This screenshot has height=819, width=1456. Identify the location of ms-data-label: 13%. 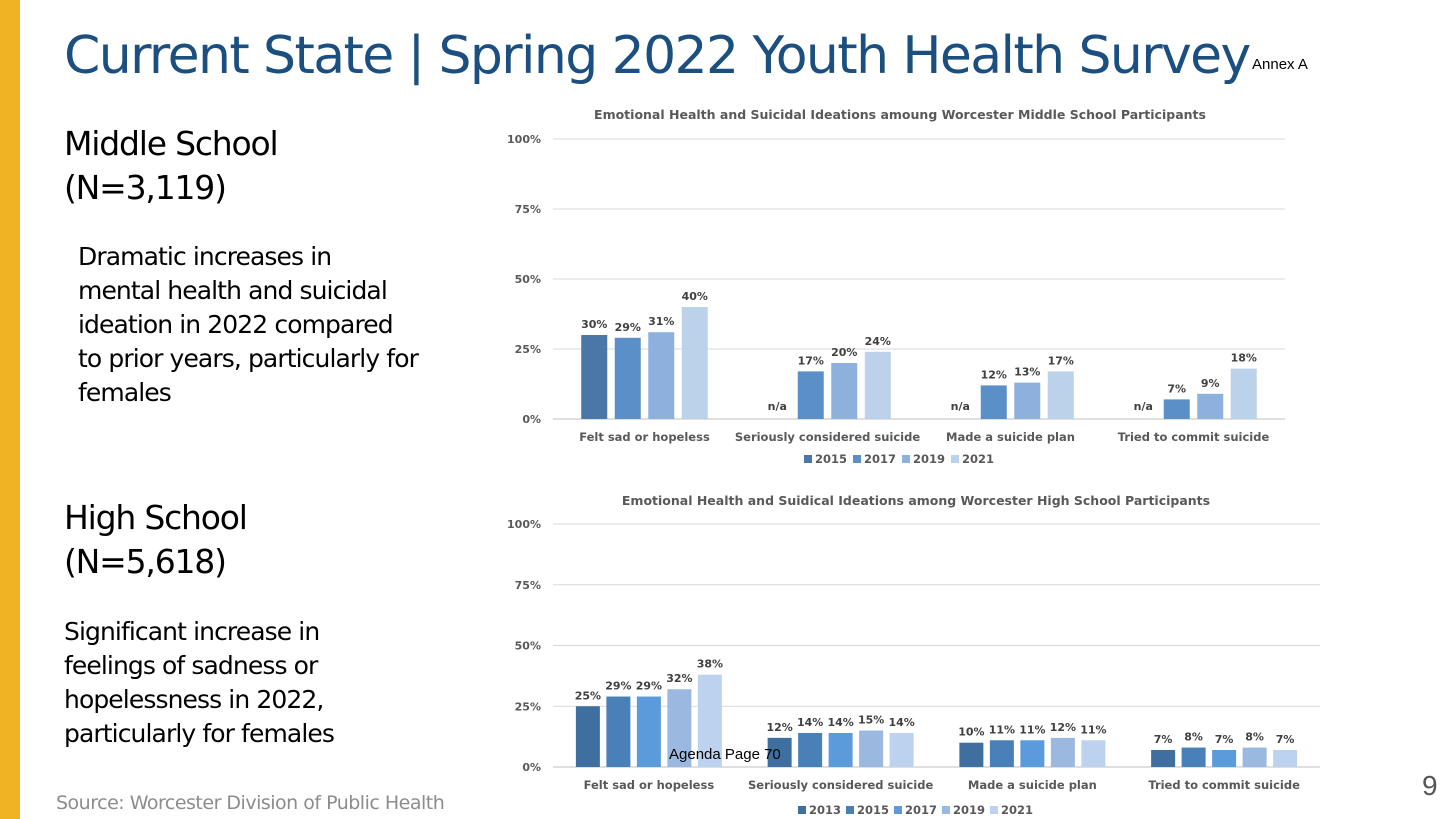
(1027, 372).